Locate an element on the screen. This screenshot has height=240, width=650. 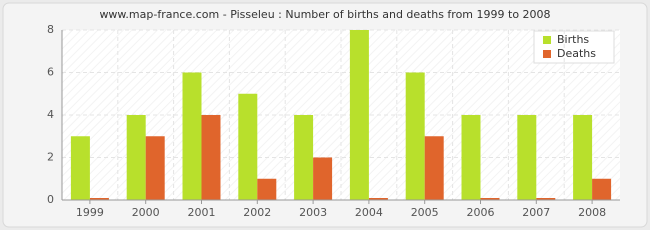
x-tick-label: 2003 is located at coordinates (313, 212).